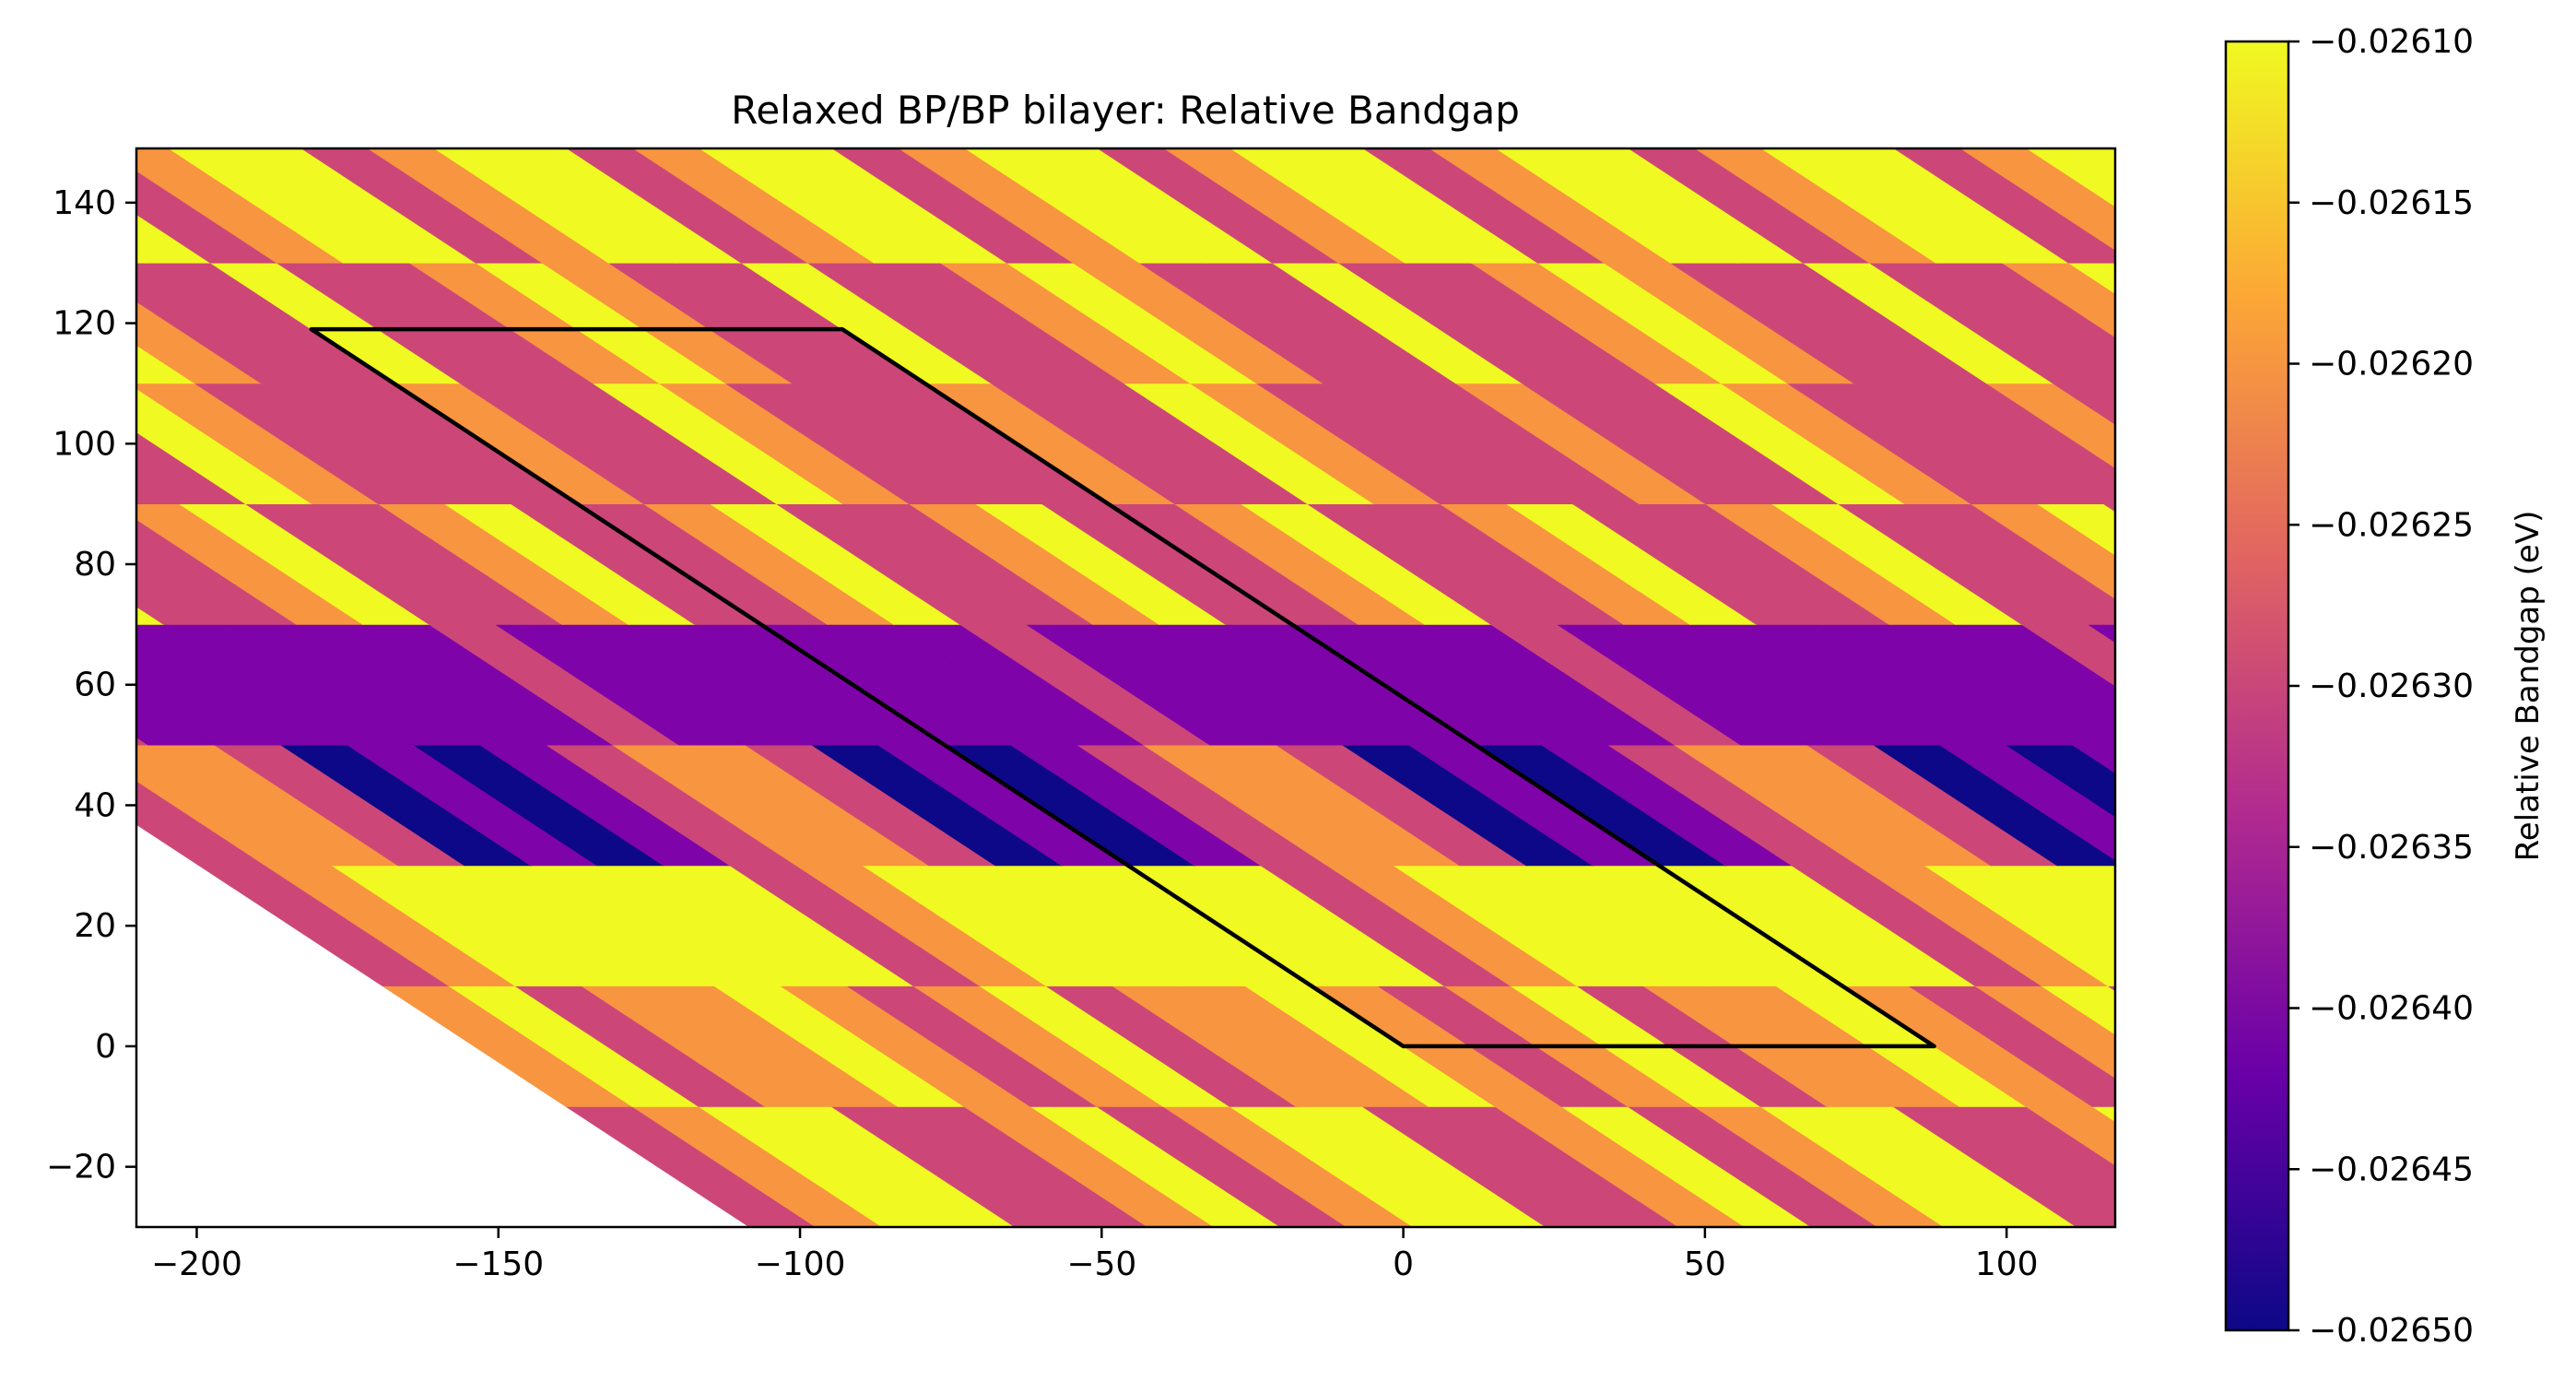  What do you see at coordinates (2391, 525) in the screenshot?
I see `colorbar-tick-label: −0.02625` at bounding box center [2391, 525].